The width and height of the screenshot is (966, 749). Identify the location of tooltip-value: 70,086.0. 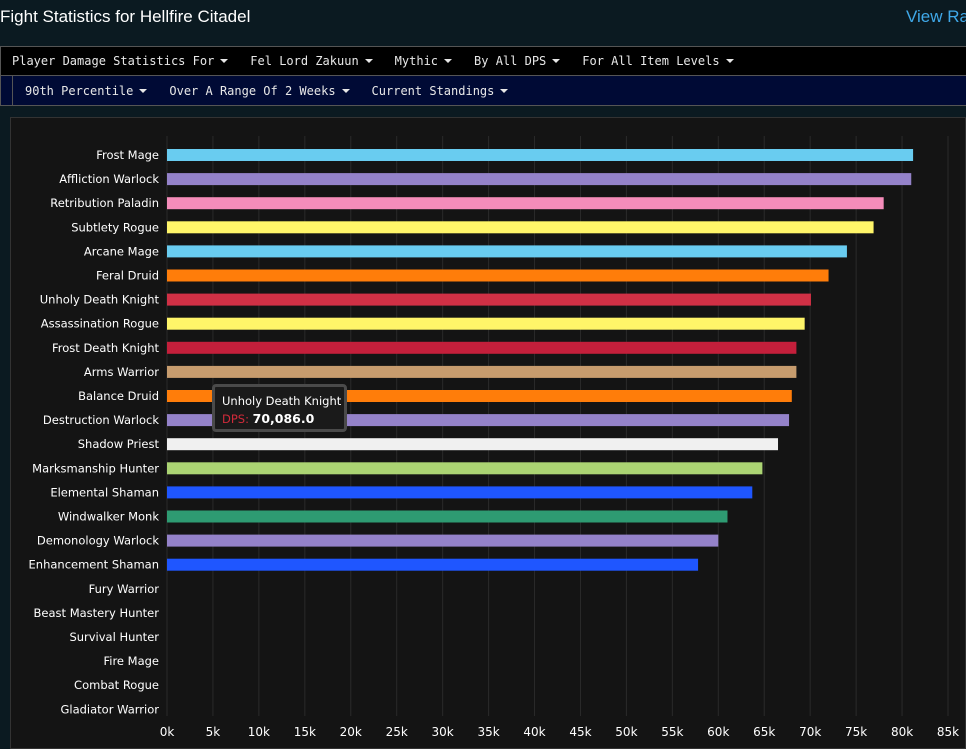
(283, 418).